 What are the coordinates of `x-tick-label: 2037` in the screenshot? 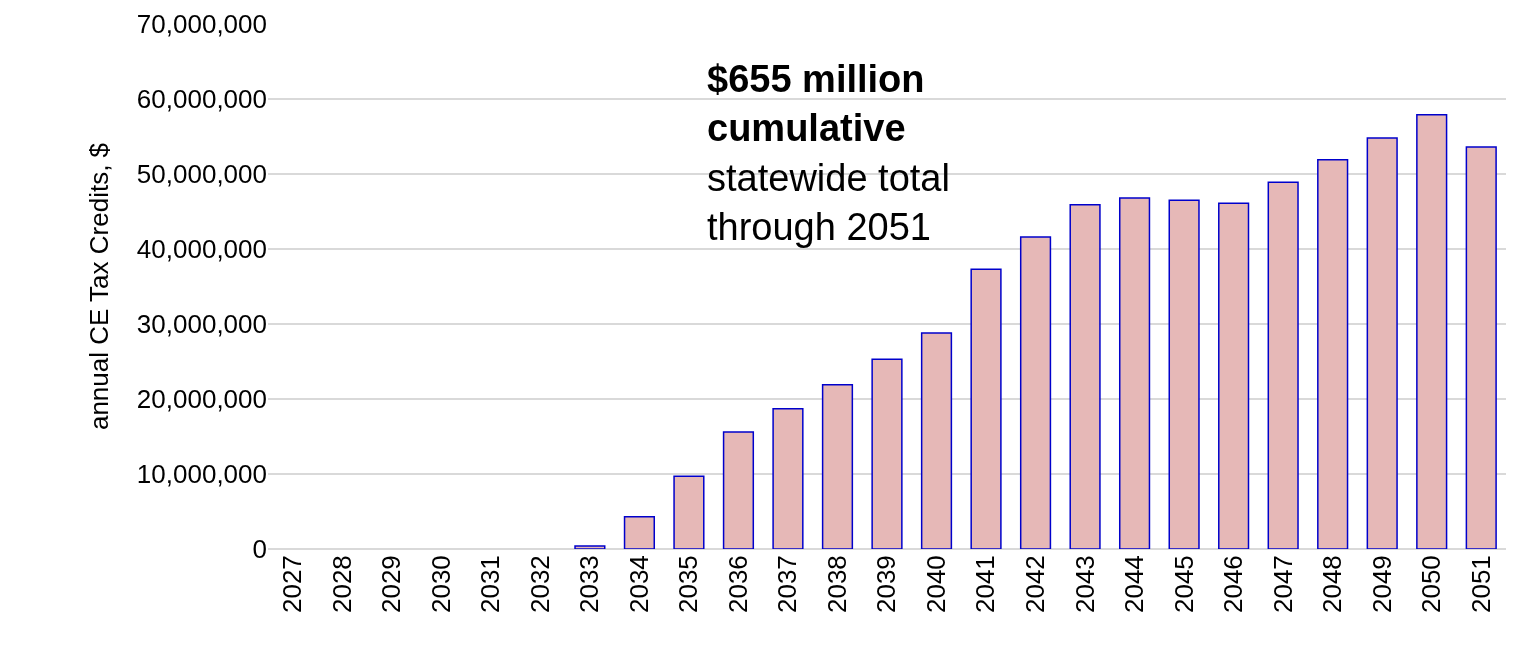 It's located at (787, 584).